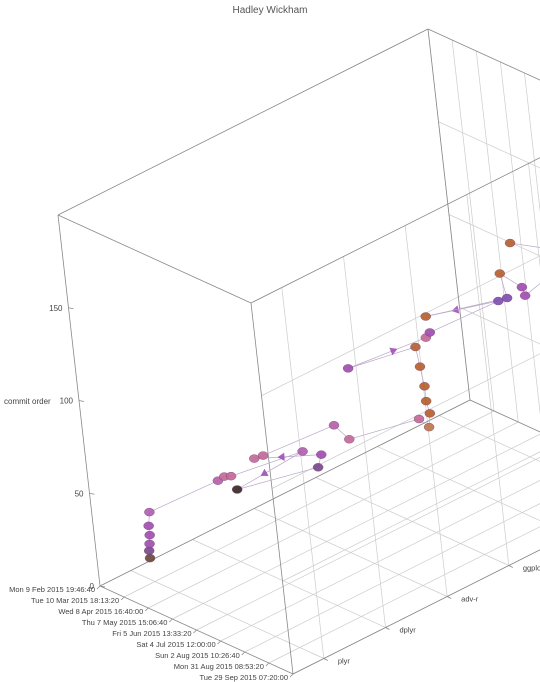  Describe the element at coordinates (219, 666) in the screenshot. I see `x-tick-label: Mon 31 Aug 2015 08:53:20` at that location.